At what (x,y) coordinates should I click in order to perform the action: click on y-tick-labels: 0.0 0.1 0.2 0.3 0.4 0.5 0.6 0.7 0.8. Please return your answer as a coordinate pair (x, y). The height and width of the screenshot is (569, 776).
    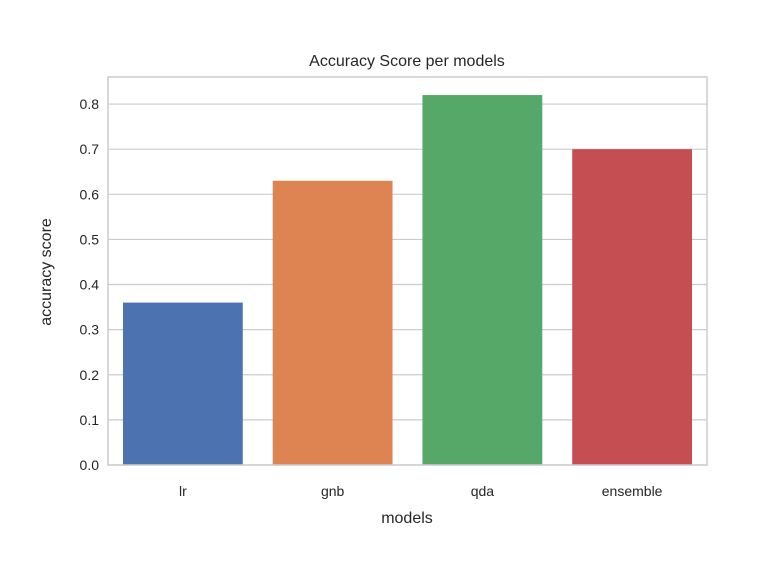
    Looking at the image, I should click on (90, 284).